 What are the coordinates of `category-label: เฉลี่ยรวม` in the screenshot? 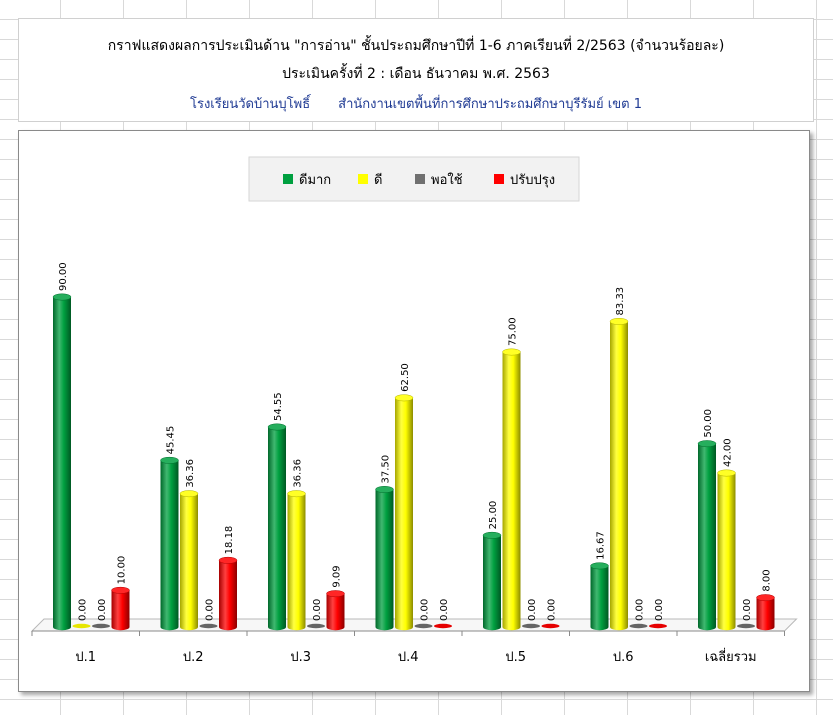 It's located at (731, 656).